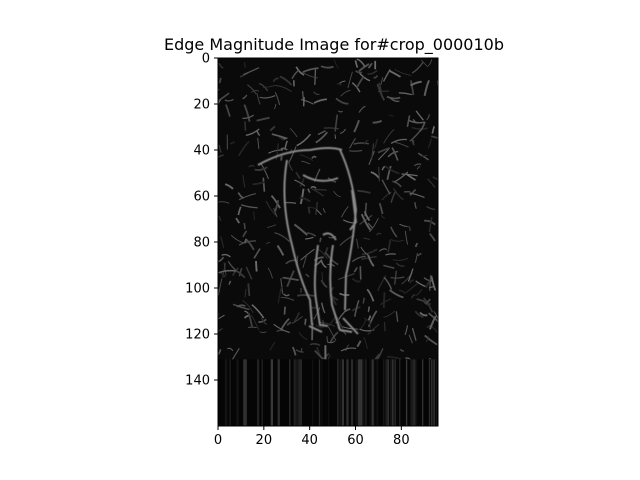 This screenshot has height=480, width=640. I want to click on y-tick-label: 0, so click(206, 59).